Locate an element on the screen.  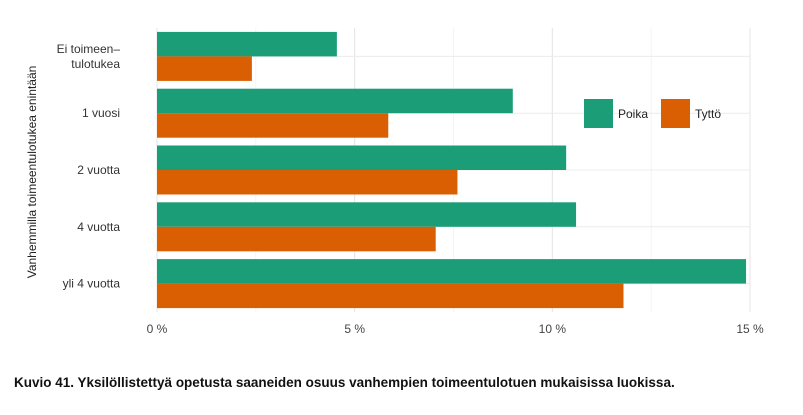
category-label: 1 vuosi is located at coordinates (101, 113).